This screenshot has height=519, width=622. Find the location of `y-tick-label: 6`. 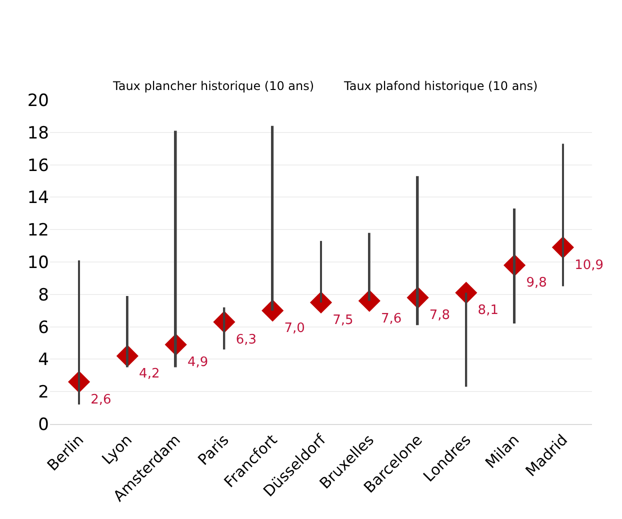

y-tick-label: 6 is located at coordinates (43, 328).